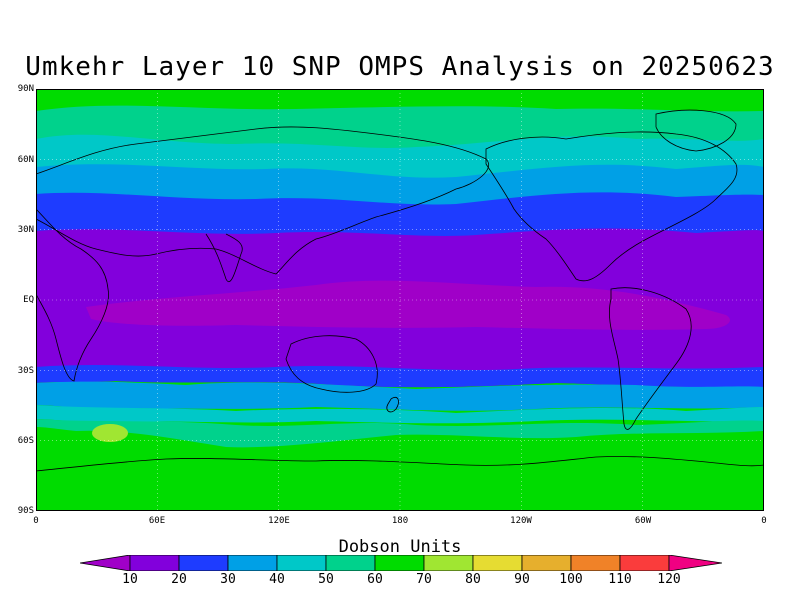 Image resolution: width=800 pixels, height=600 pixels. What do you see at coordinates (277, 579) in the screenshot?
I see `colorbar-tick-40: 40` at bounding box center [277, 579].